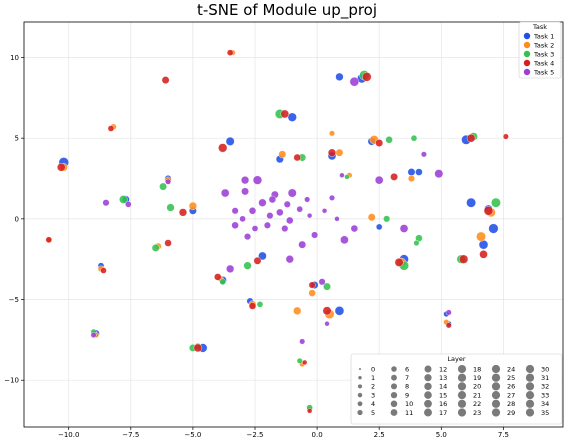  What do you see at coordinates (543, 63) in the screenshot?
I see `task-legend-label: Task 4` at bounding box center [543, 63].